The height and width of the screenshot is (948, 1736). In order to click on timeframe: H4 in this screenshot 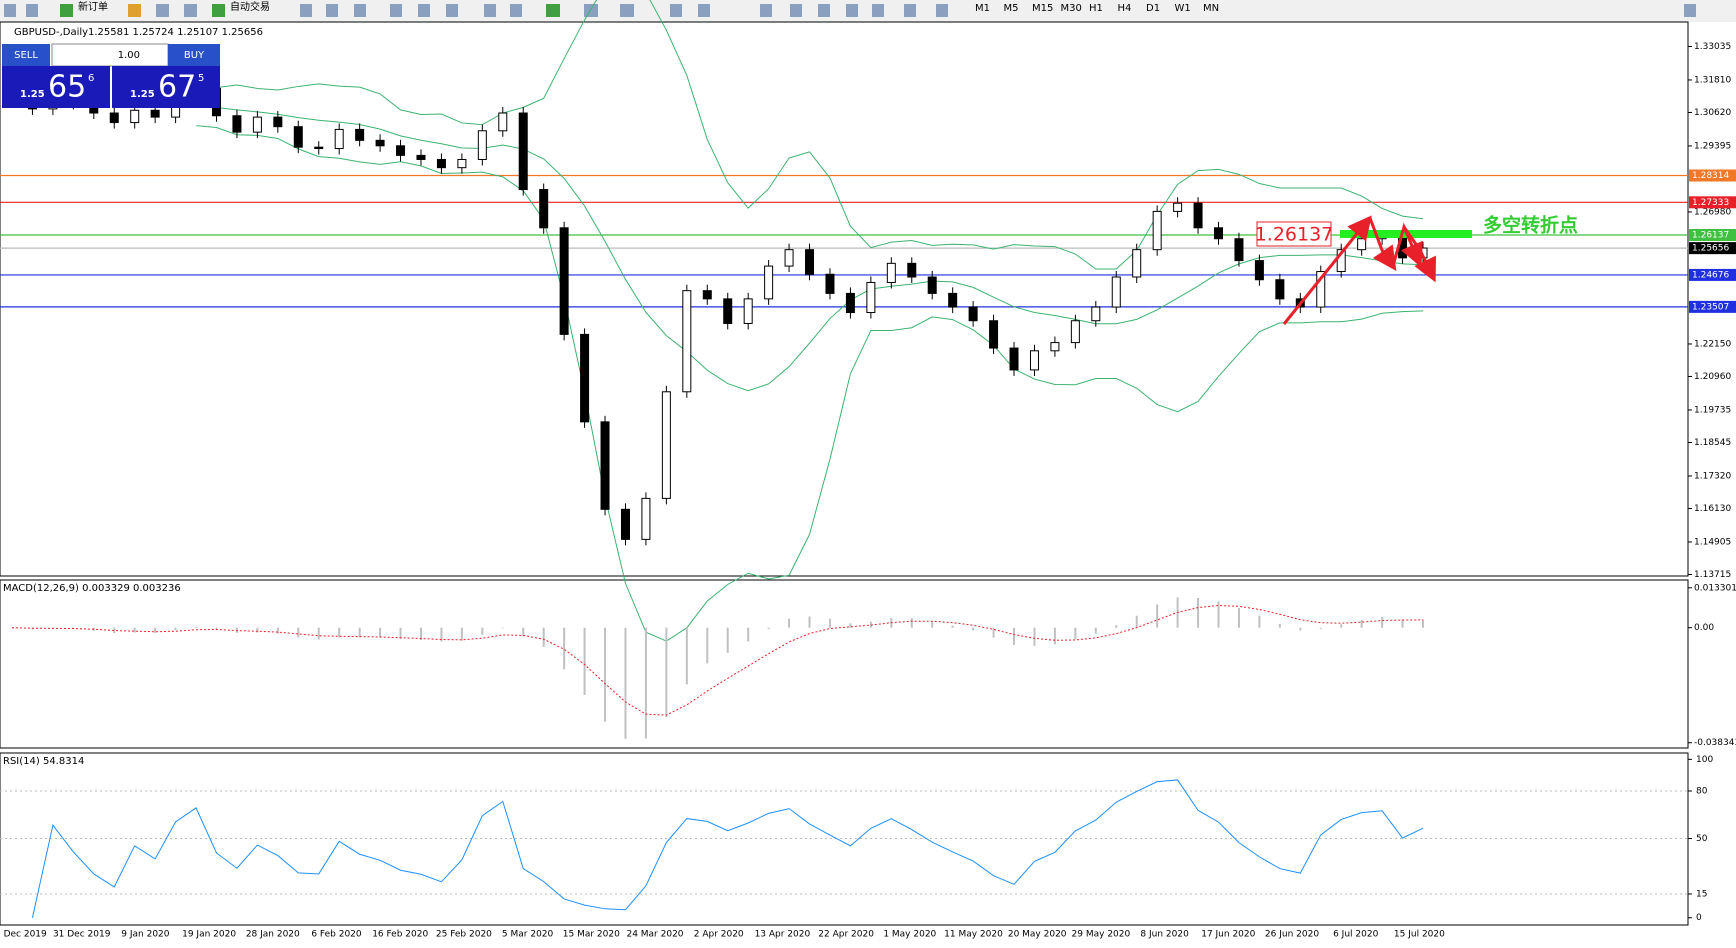, I will do `click(1125, 8)`.